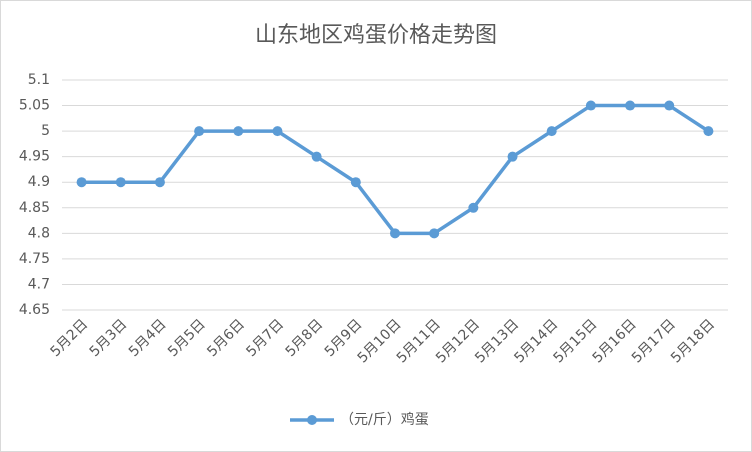  What do you see at coordinates (39, 233) in the screenshot?
I see `y-tick-label: 4.8` at bounding box center [39, 233].